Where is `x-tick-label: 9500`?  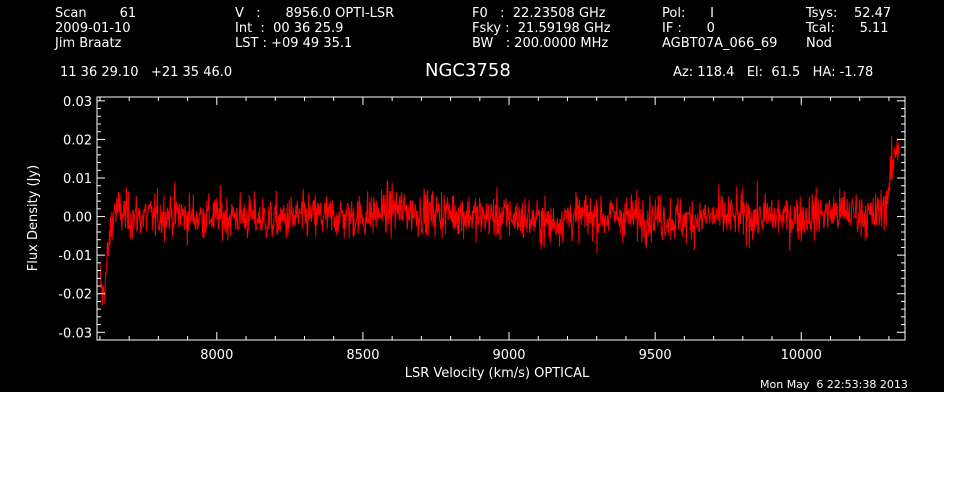
x-tick-label: 9500 is located at coordinates (655, 355).